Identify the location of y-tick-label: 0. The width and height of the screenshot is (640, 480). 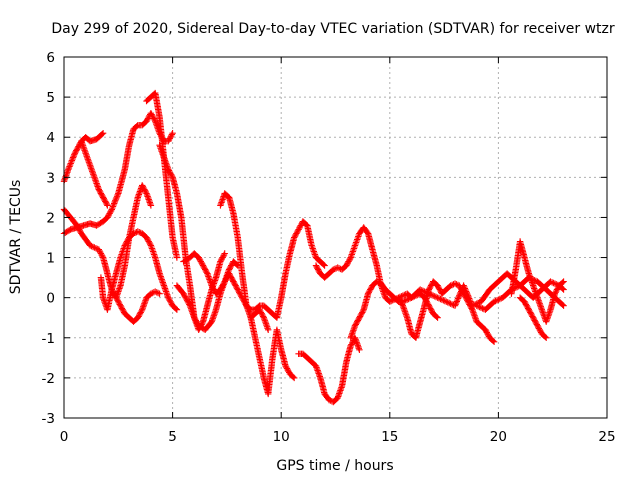
(50, 299).